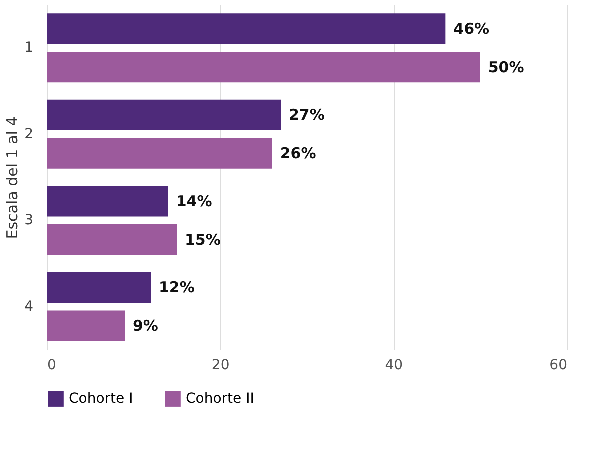 The width and height of the screenshot is (610, 451). Describe the element at coordinates (221, 366) in the screenshot. I see `x-tick-label: 20` at that location.